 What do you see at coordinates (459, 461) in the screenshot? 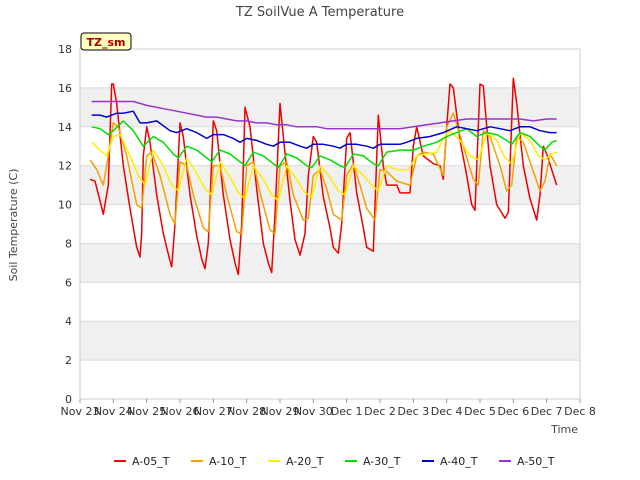
I see `legend-label: A-40_T` at bounding box center [459, 461].